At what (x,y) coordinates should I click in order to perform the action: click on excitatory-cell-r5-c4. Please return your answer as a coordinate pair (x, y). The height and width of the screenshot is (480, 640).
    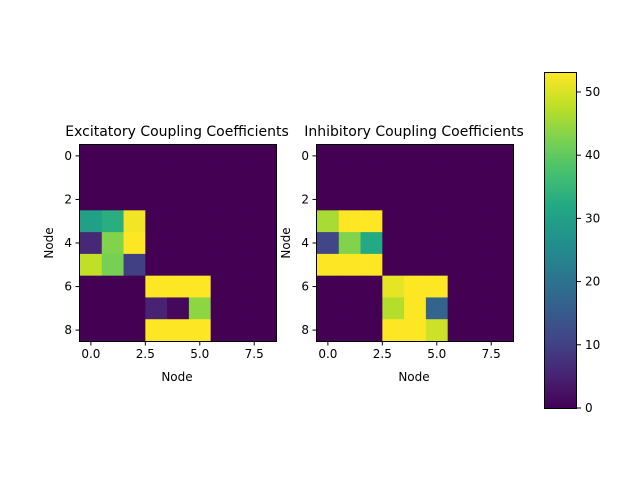
    Looking at the image, I should click on (178, 265).